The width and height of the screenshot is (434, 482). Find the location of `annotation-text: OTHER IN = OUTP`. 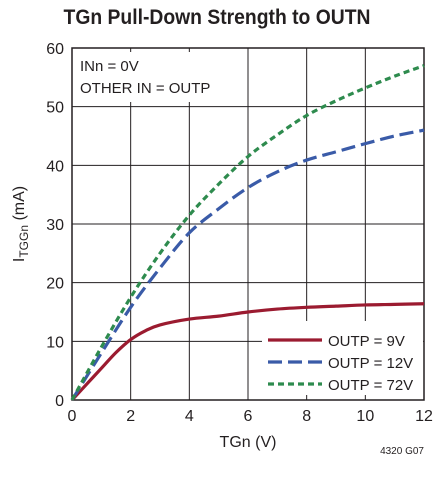

annotation-text: OTHER IN = OUTP is located at coordinates (145, 88).